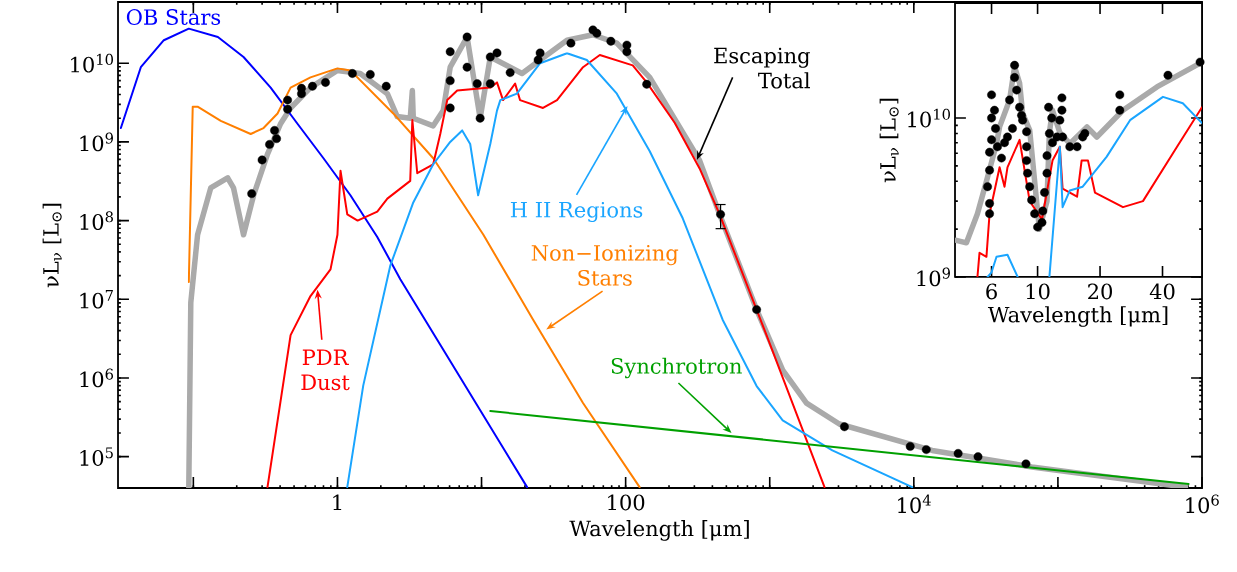 The image size is (1237, 572). I want to click on series-label: H II Regions, so click(576, 211).